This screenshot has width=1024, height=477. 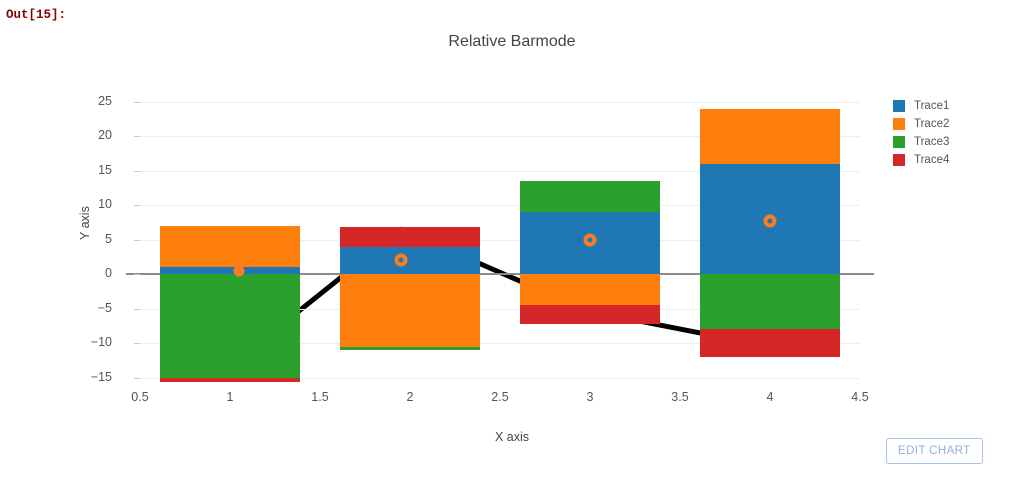 I want to click on x-axis-tick-label: 0.5, so click(x=140, y=397).